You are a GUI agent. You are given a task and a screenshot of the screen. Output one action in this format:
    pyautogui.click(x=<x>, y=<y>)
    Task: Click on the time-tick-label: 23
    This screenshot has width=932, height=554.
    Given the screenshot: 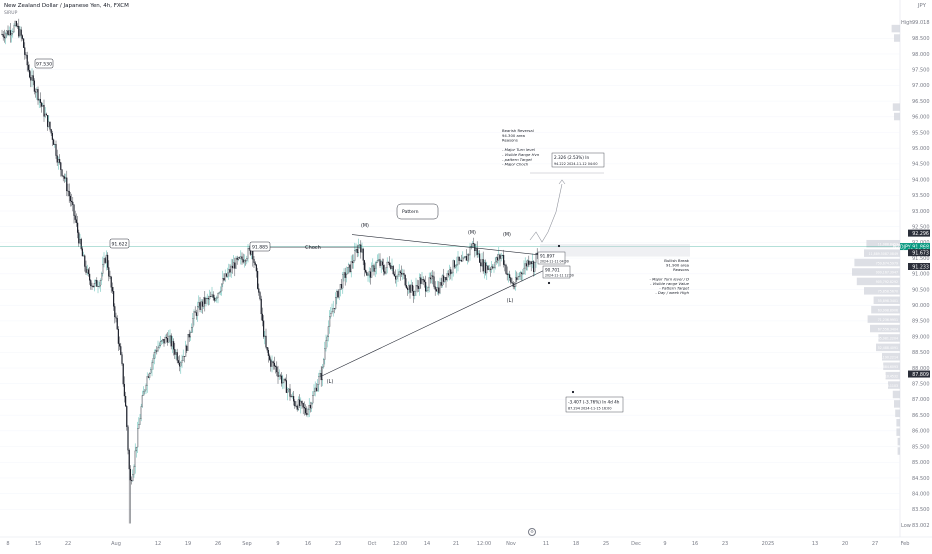 What is the action you would take?
    pyautogui.click(x=338, y=544)
    